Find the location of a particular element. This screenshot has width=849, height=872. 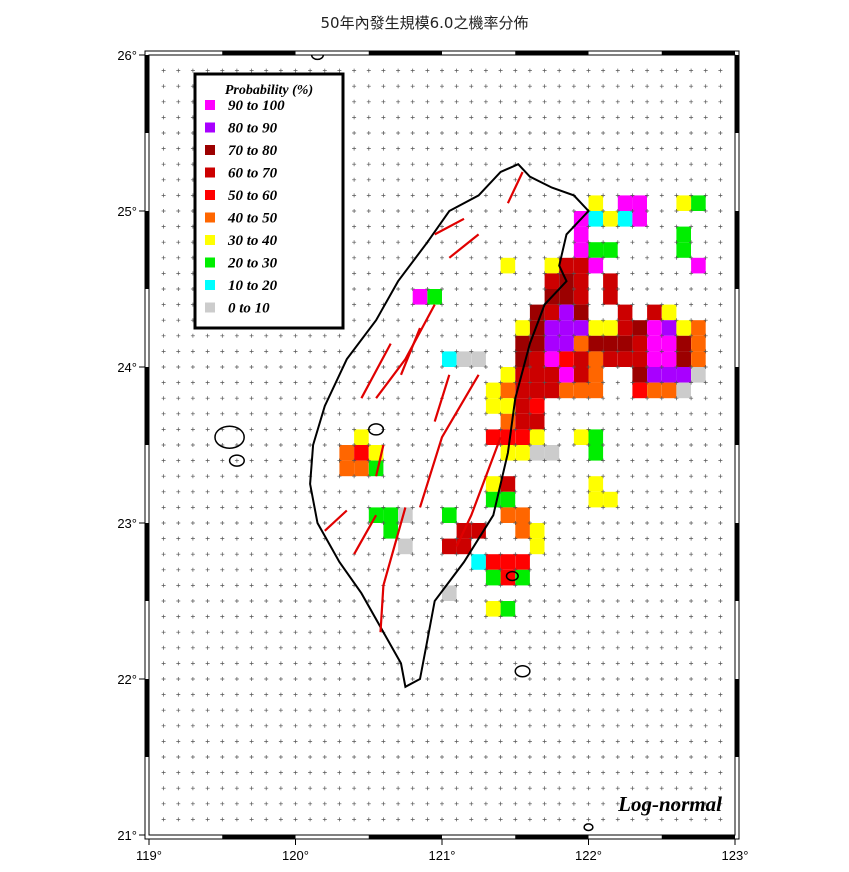

lat-tick-label: 21° is located at coordinates (127, 835).